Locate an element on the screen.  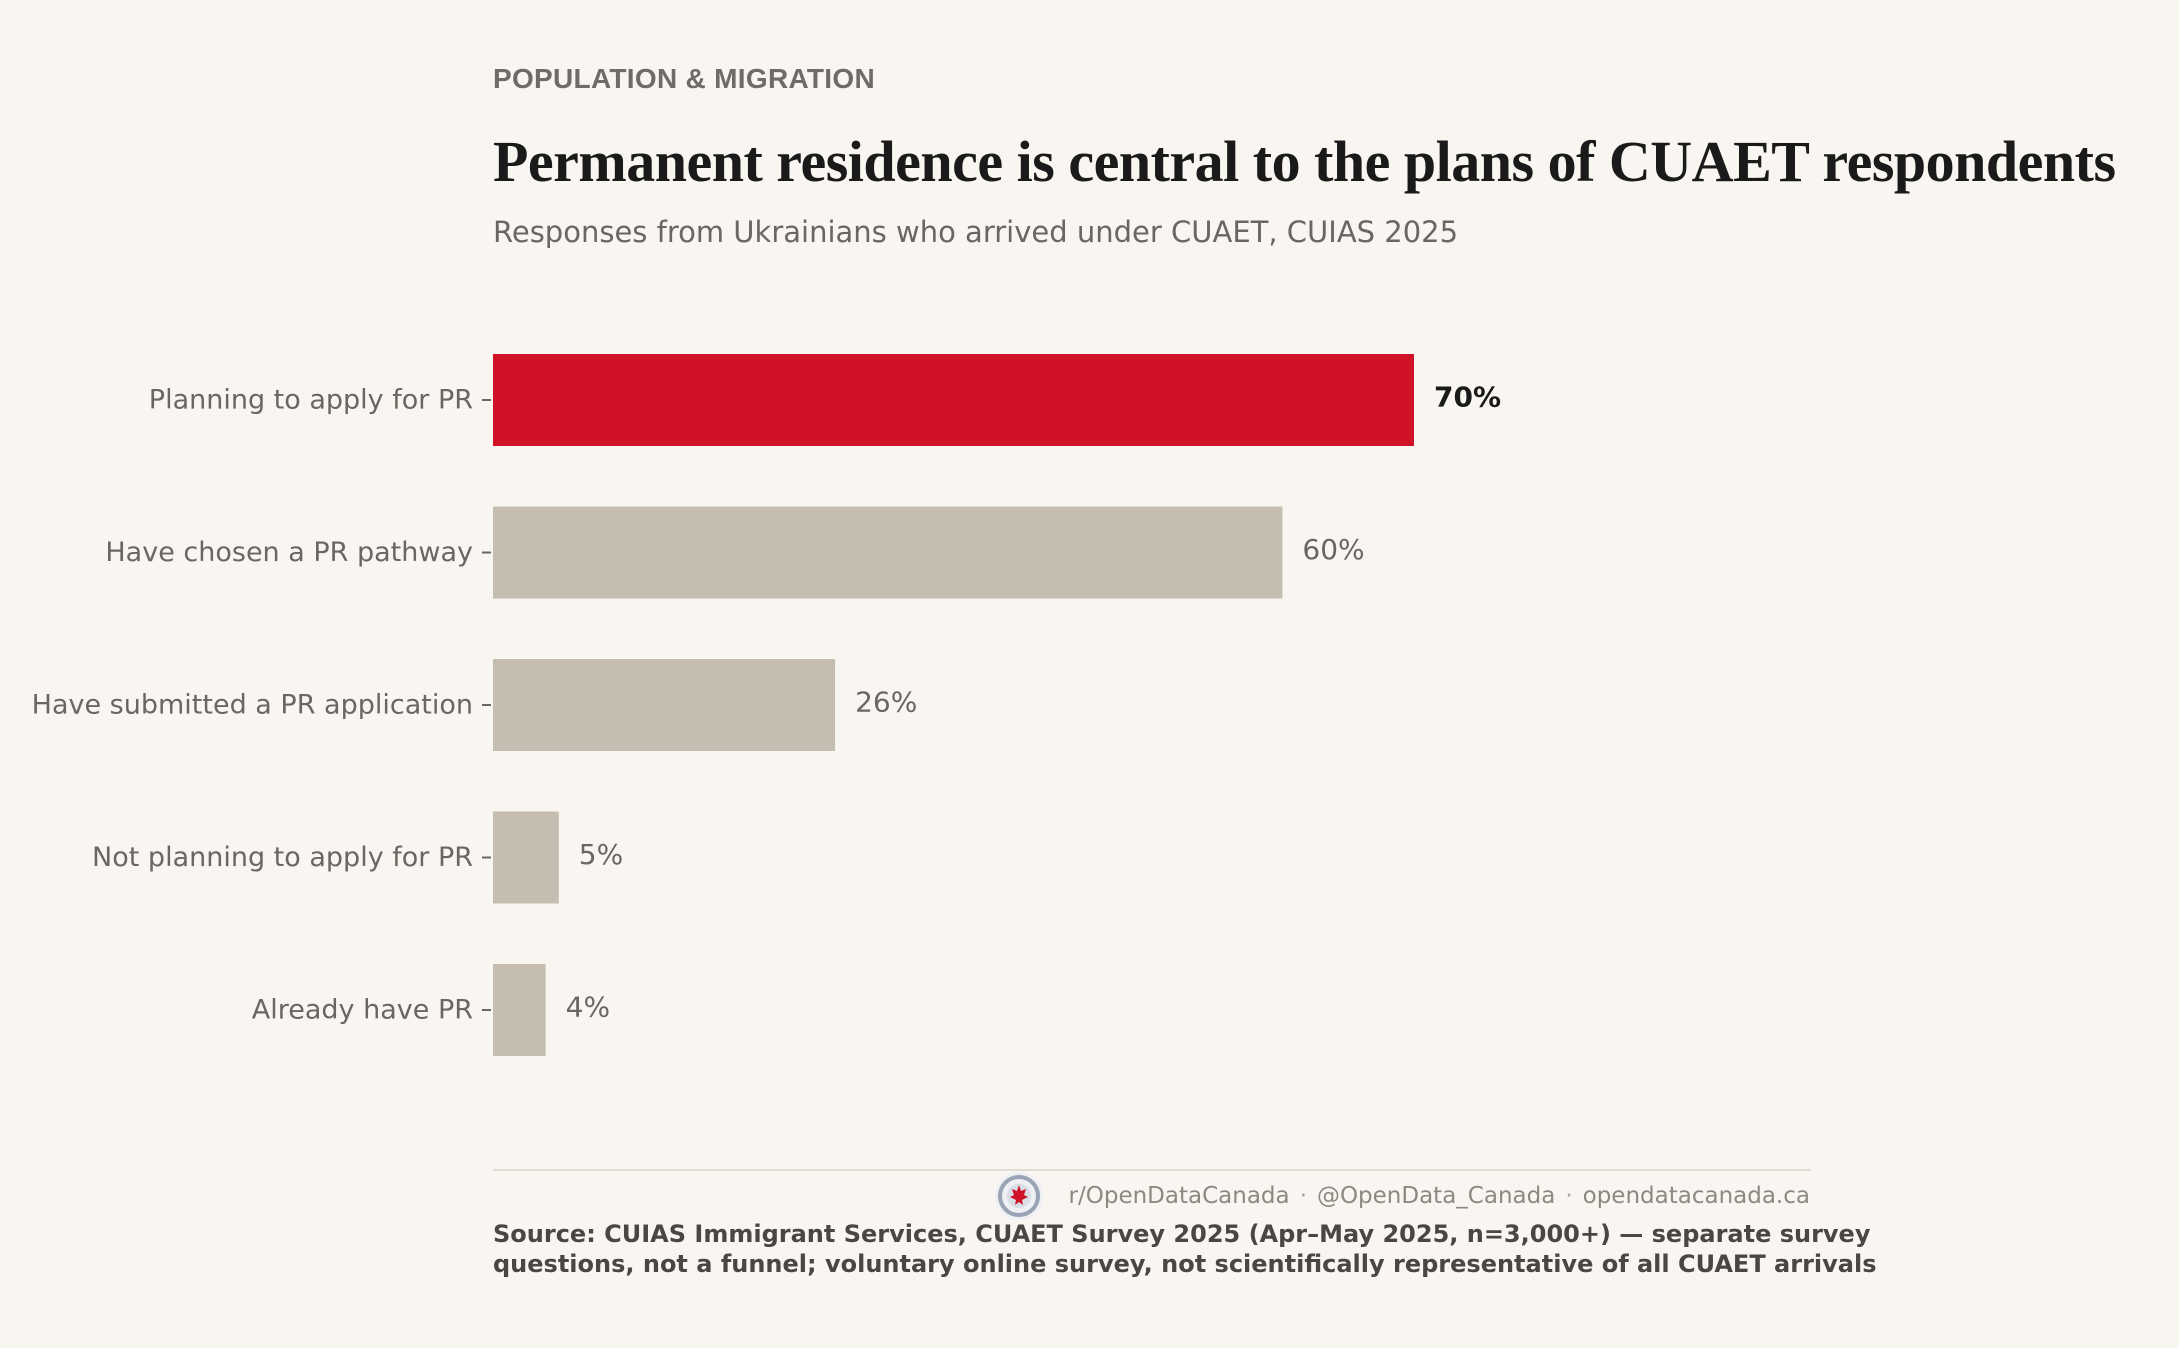
value-label: 70% is located at coordinates (1467, 397).